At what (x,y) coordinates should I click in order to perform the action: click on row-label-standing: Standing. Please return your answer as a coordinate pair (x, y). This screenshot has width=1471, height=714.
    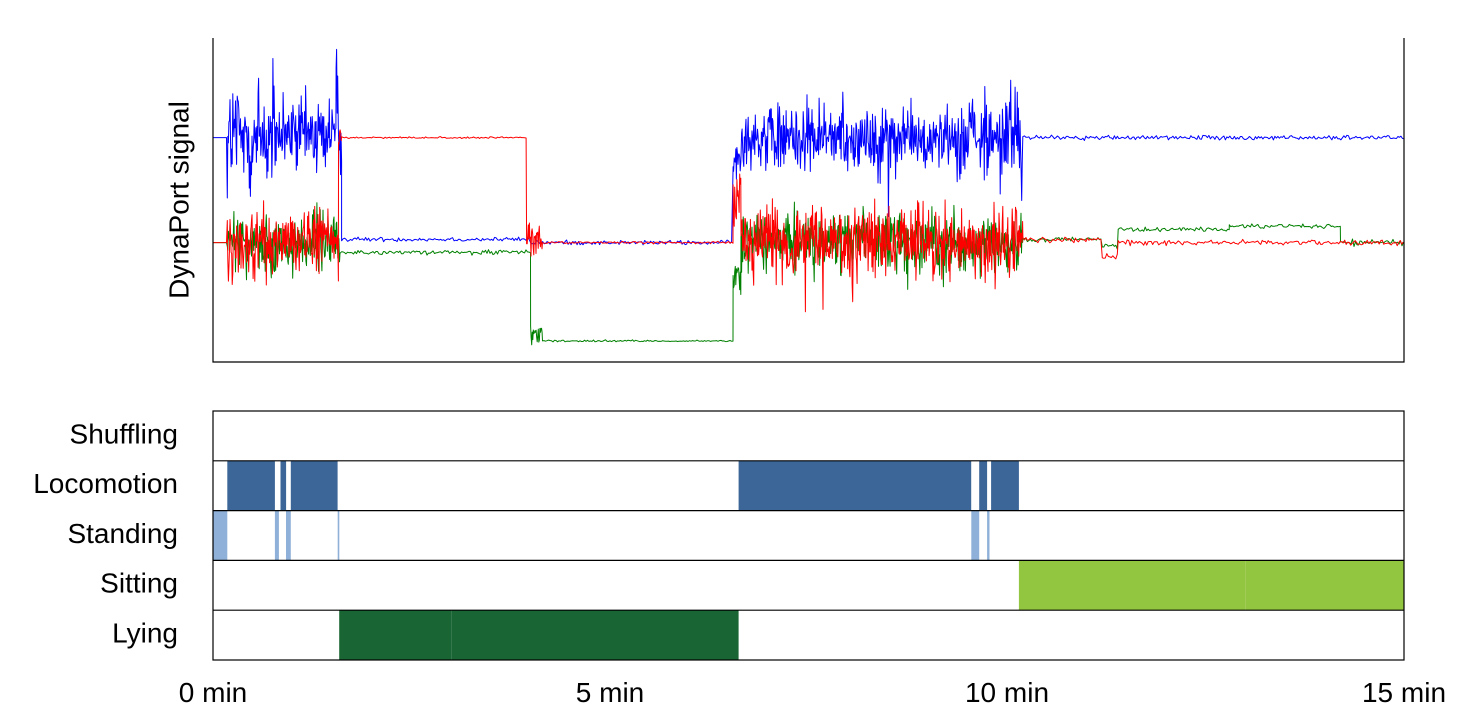
    Looking at the image, I should click on (122, 533).